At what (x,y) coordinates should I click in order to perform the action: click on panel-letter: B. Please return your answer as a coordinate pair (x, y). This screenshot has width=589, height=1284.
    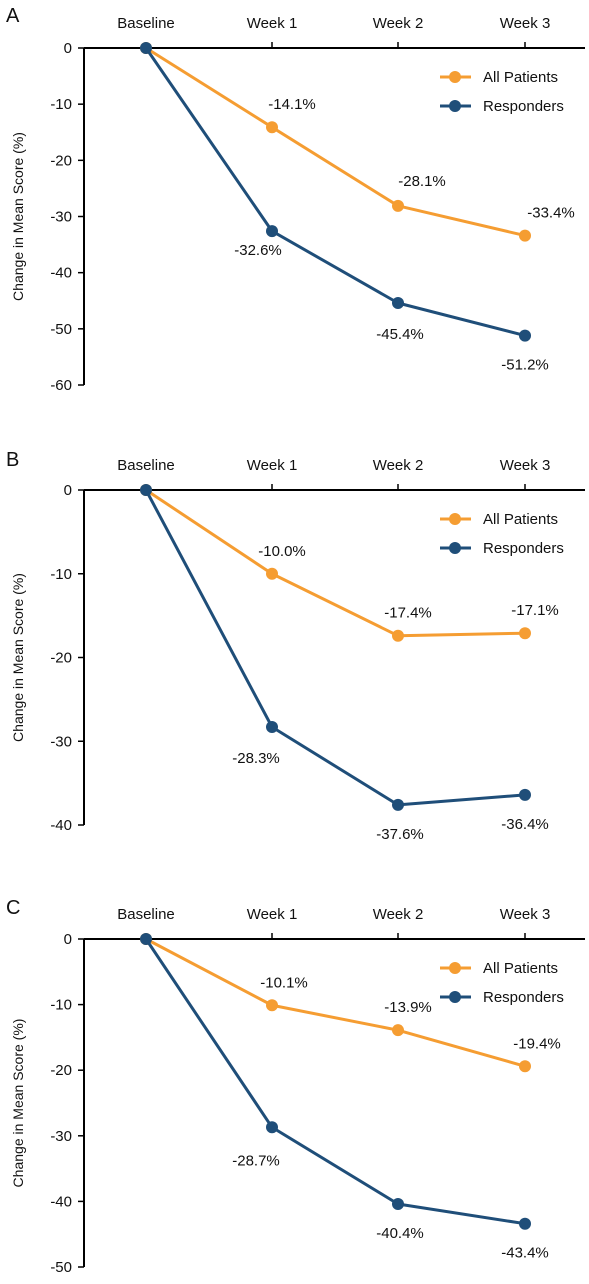
    Looking at the image, I should click on (12, 460).